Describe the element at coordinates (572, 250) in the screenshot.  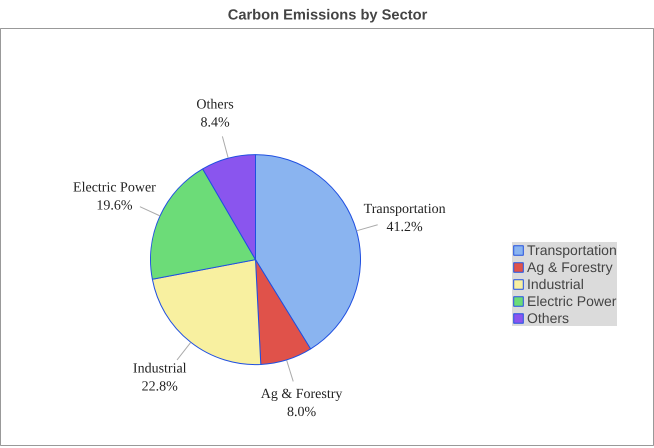
I see `legend-label: Transportation` at that location.